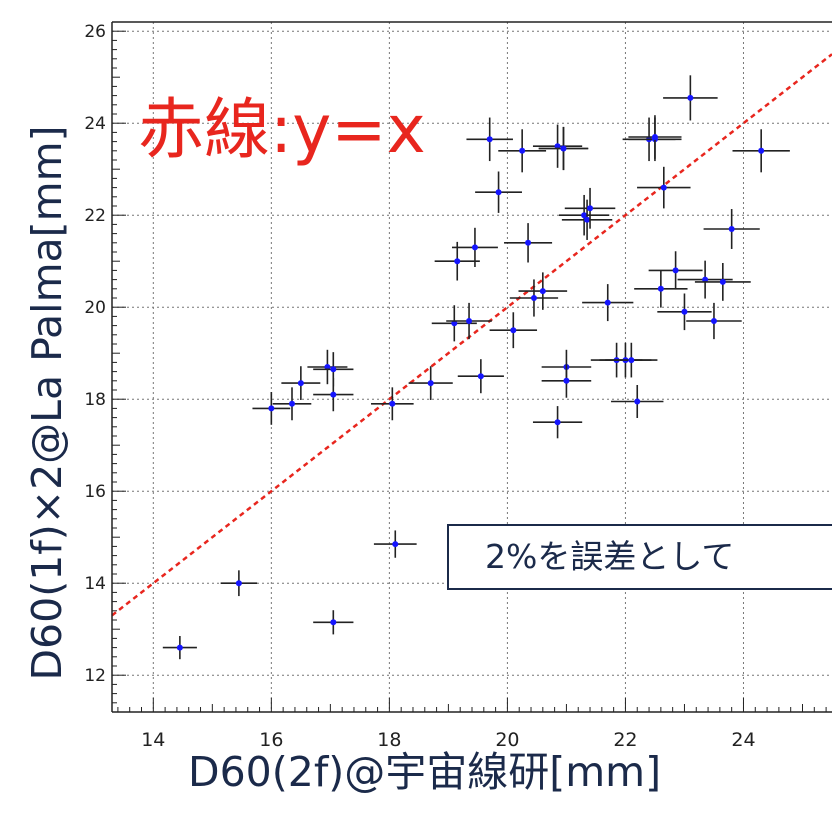 Image resolution: width=832 pixels, height=814 pixels. What do you see at coordinates (95, 400) in the screenshot?
I see `y-tick-label: 18` at bounding box center [95, 400].